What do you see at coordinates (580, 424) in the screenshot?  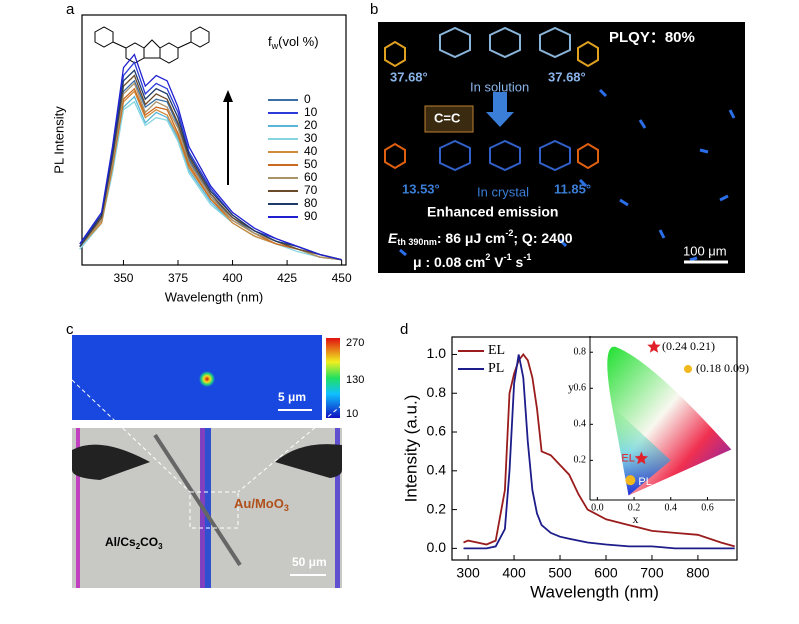 I see `inset-y-tick-label: 0.4` at bounding box center [580, 424].